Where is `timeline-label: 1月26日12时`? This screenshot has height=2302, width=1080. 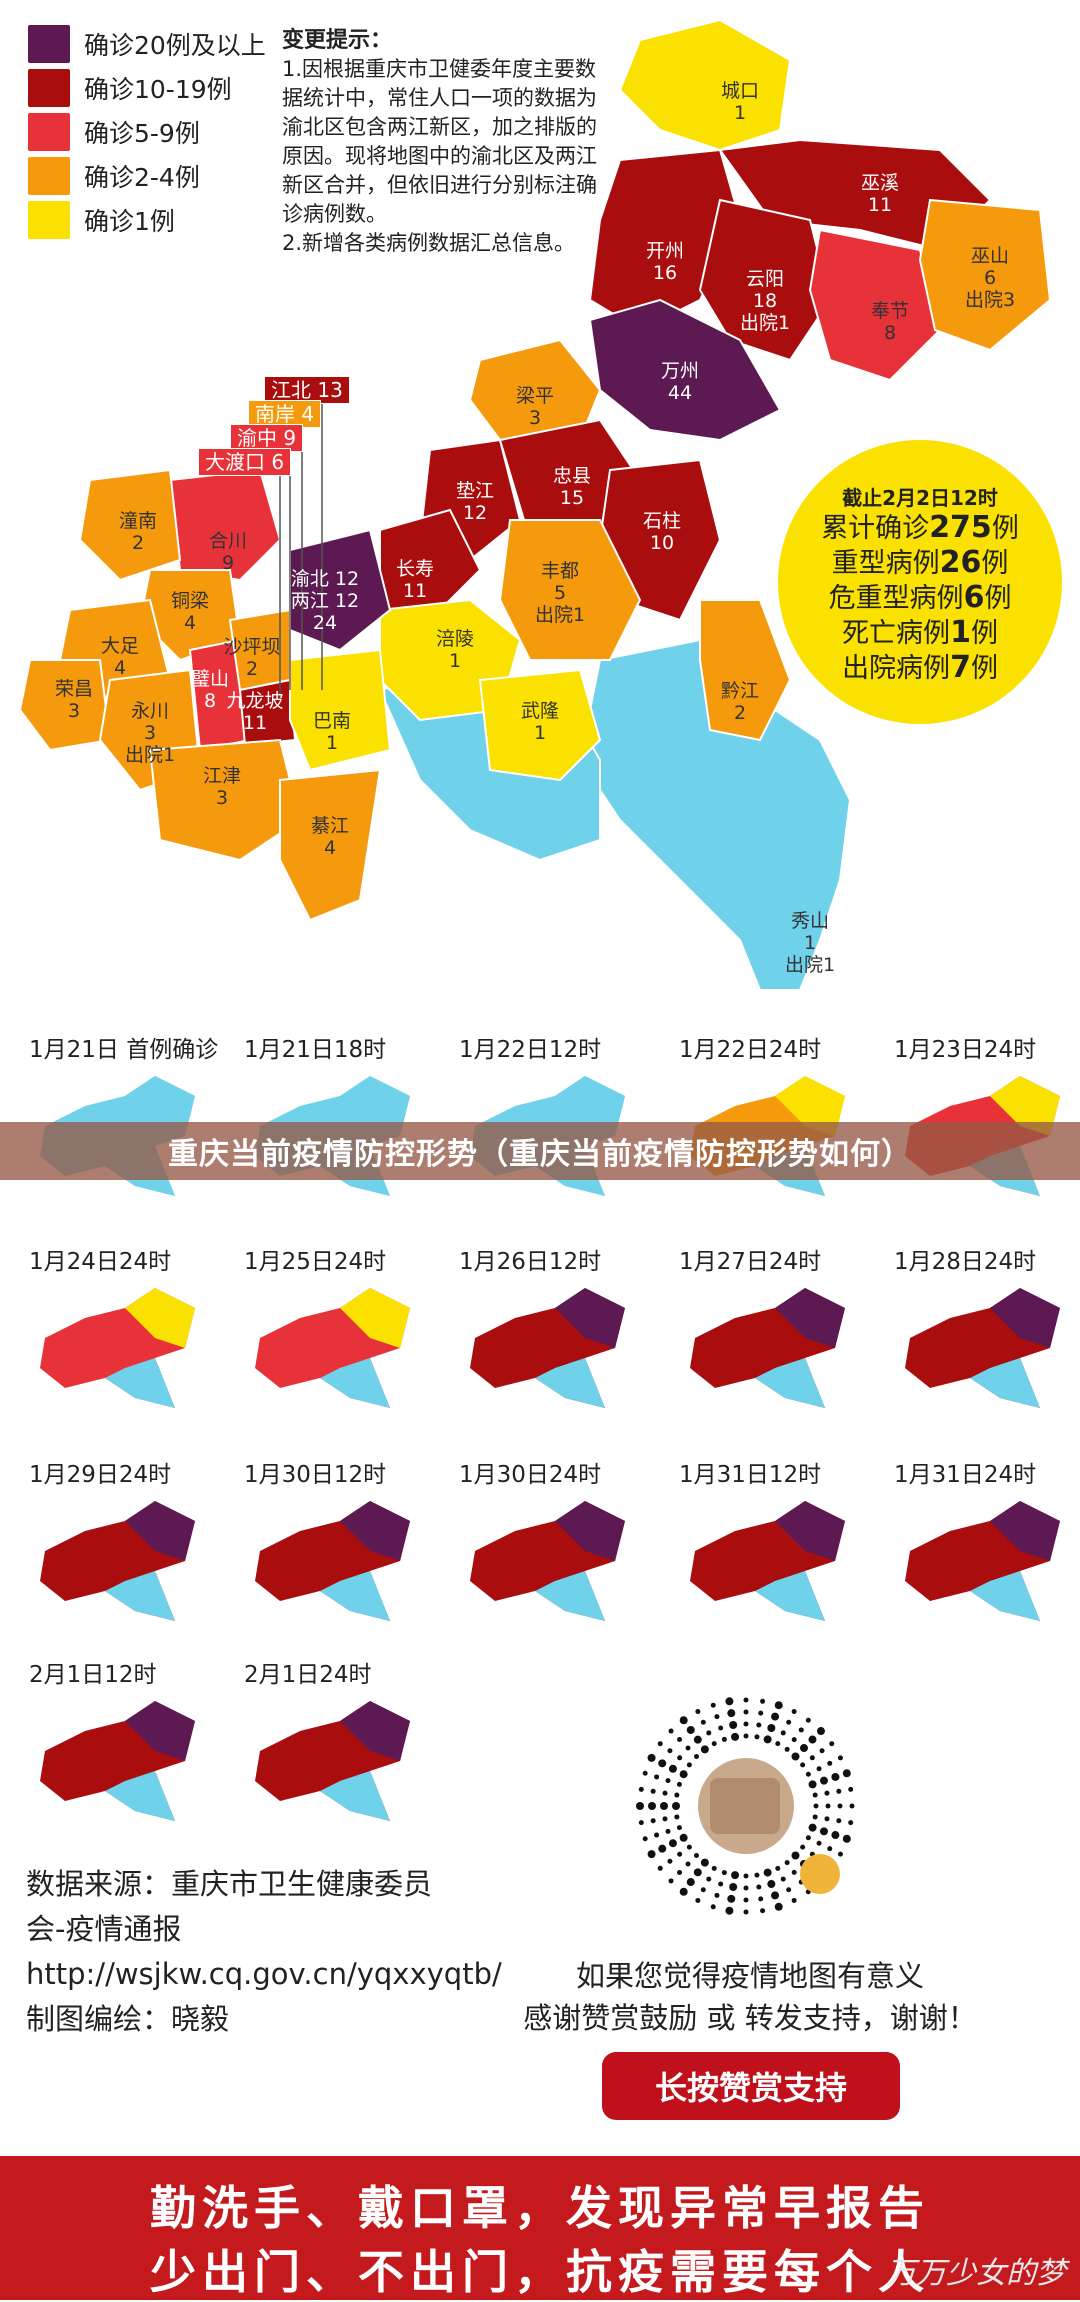 timeline-label: 1月26日12时 is located at coordinates (530, 1262).